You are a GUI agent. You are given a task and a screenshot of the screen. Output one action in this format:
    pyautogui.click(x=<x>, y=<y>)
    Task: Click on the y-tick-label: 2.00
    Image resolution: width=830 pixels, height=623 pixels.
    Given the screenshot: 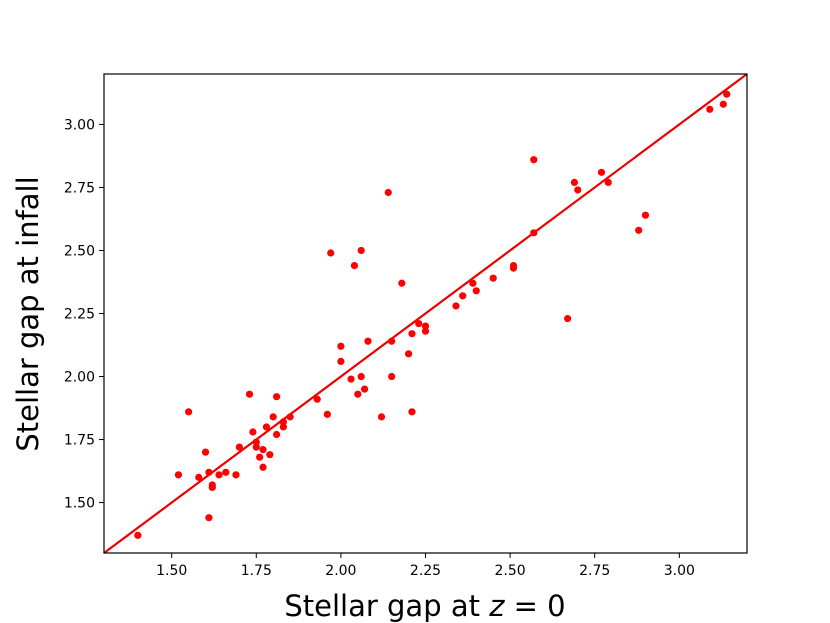 What is the action you would take?
    pyautogui.click(x=79, y=378)
    